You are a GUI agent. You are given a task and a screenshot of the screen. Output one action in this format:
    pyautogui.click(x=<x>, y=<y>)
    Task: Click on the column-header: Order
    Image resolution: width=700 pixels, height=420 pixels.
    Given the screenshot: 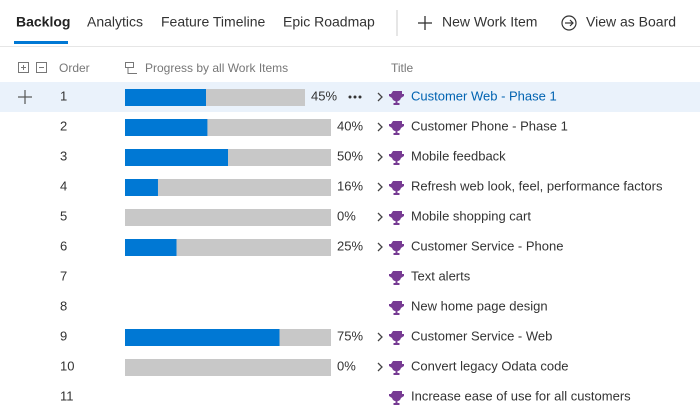 What is the action you would take?
    pyautogui.click(x=74, y=68)
    